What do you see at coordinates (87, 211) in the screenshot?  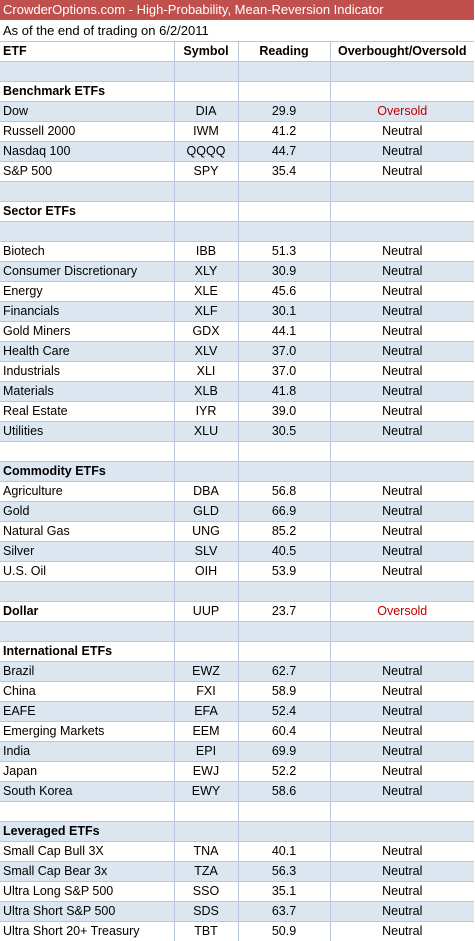 I see `section-title: Sector ETFs` at bounding box center [87, 211].